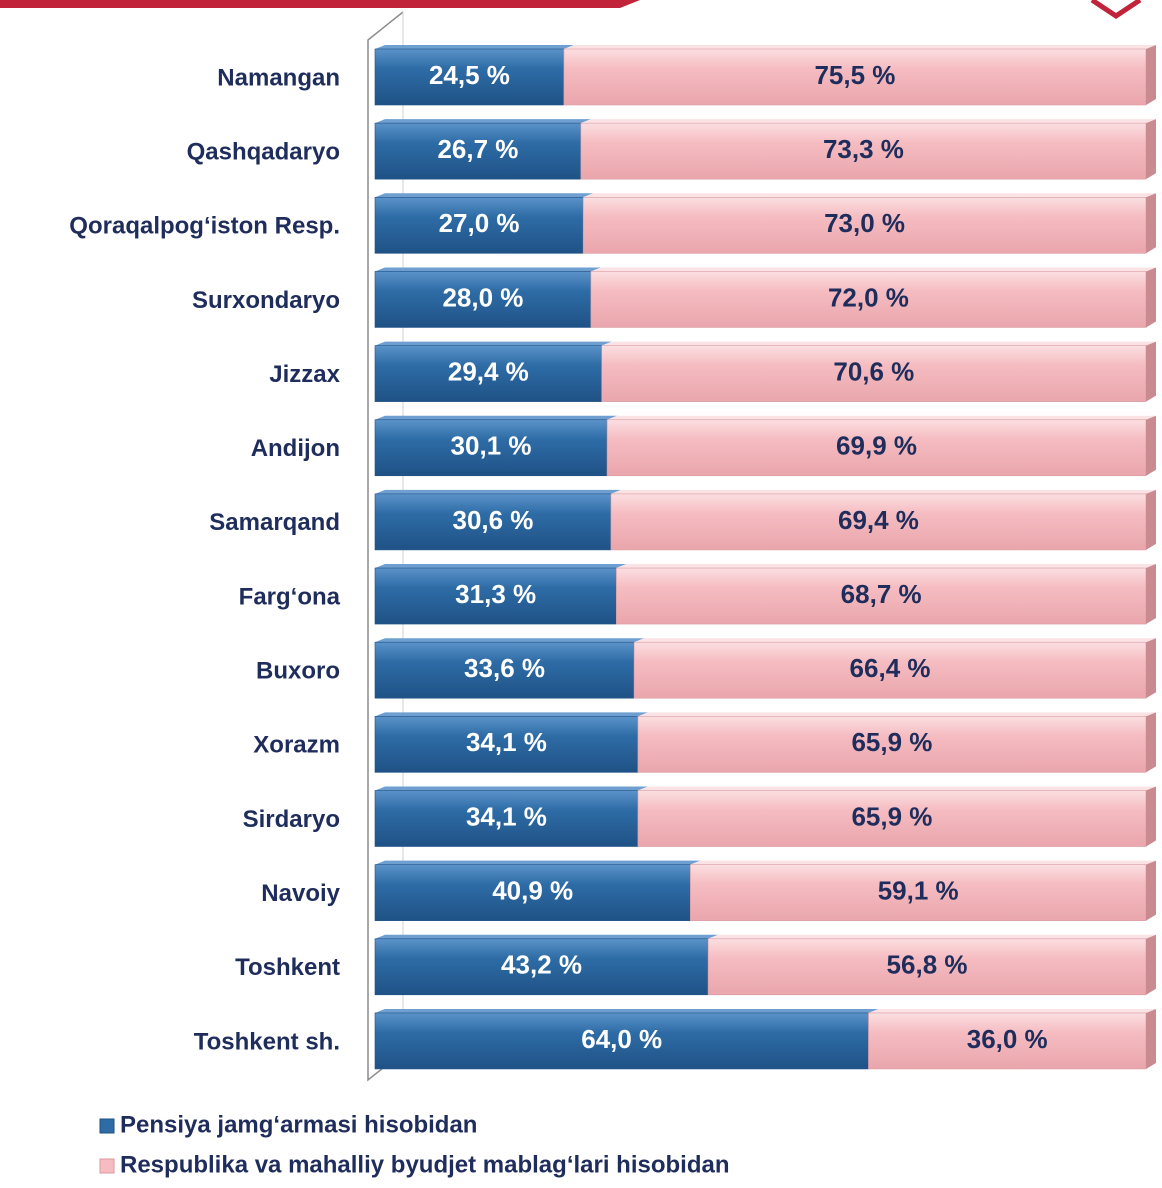 The height and width of the screenshot is (1188, 1162). I want to click on value-label: 40,9 %, so click(532, 891).